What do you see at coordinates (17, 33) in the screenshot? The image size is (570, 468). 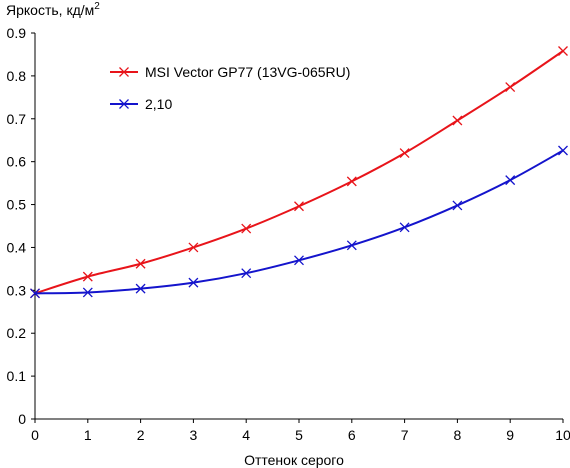 I see `y-tick-label: 0.9` at bounding box center [17, 33].